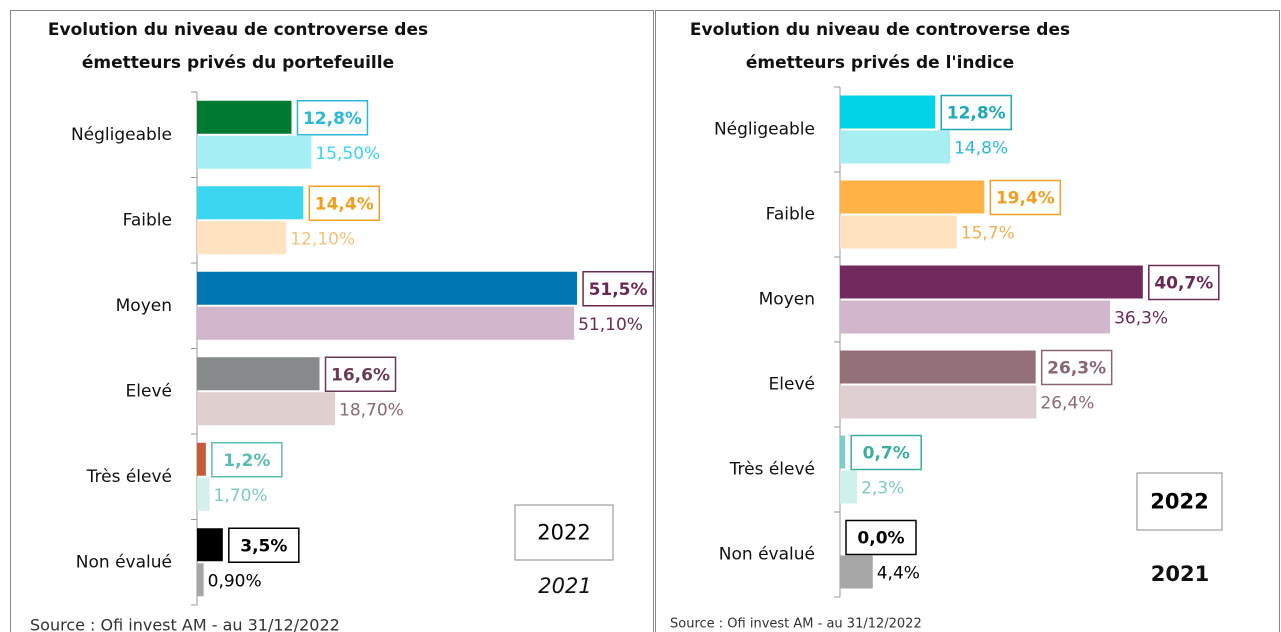 The image size is (1281, 632). What do you see at coordinates (610, 325) in the screenshot?
I see `value-label: 51,10%` at bounding box center [610, 325].